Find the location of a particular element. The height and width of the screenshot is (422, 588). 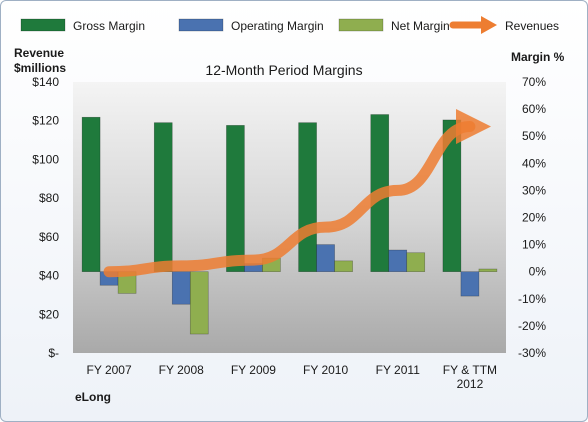

x-tick-label-line: FY 2009 is located at coordinates (253, 370).